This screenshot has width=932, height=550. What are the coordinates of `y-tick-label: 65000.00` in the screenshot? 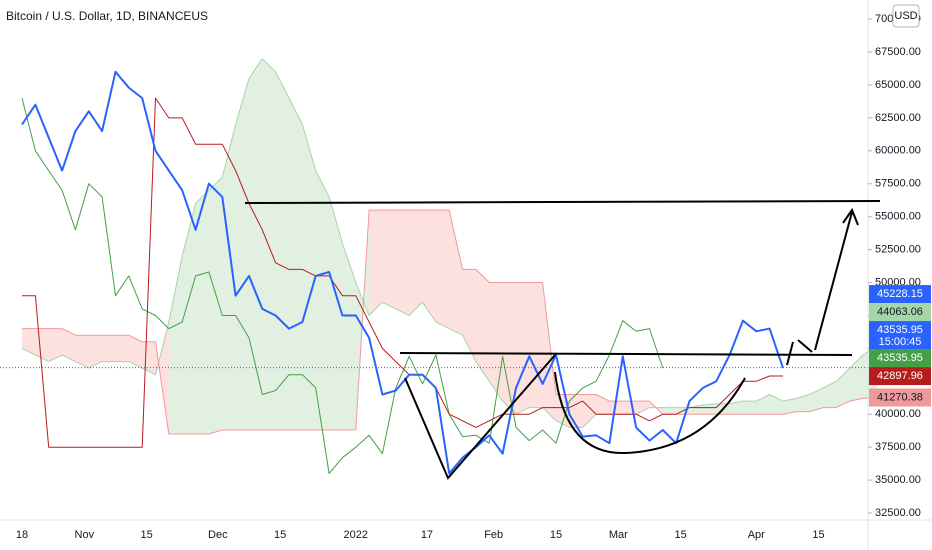 It's located at (898, 85).